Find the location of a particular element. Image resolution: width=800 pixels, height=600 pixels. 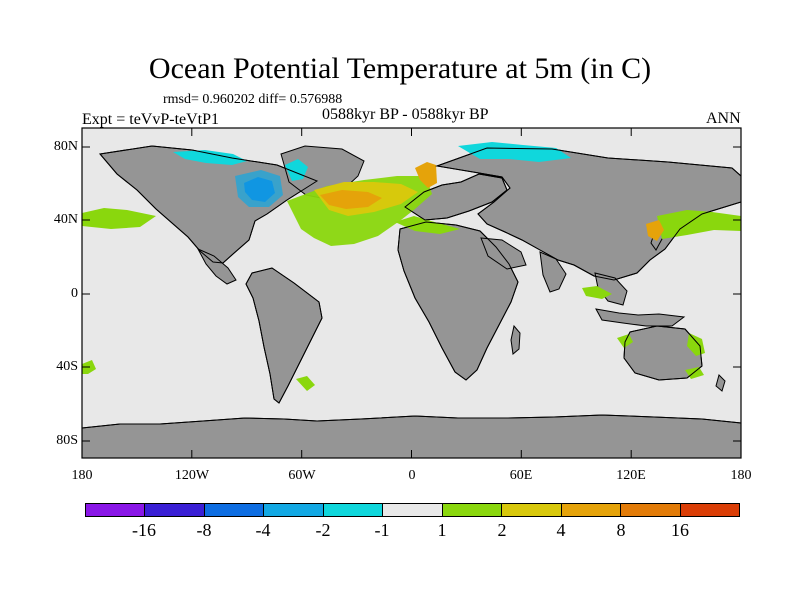

legend-label: 1 is located at coordinates (442, 530).